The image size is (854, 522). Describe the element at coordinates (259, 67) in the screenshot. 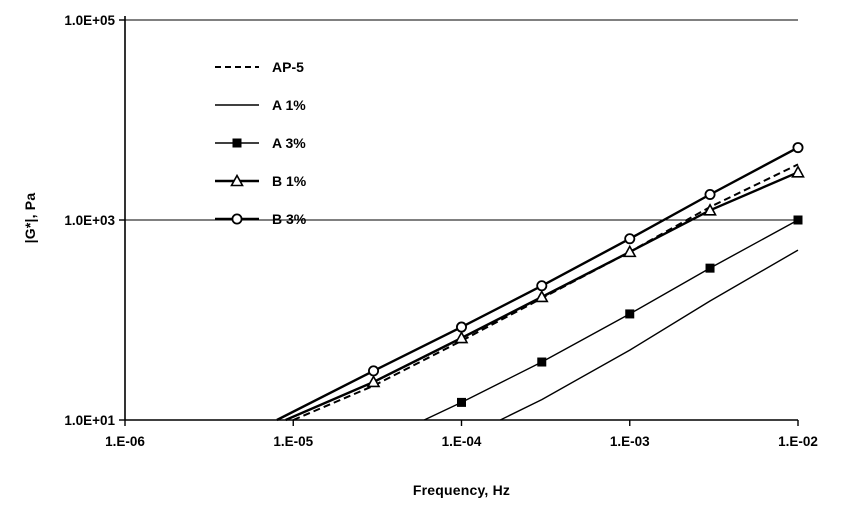

I see `legend-entry-ap-5: AP-5` at that location.